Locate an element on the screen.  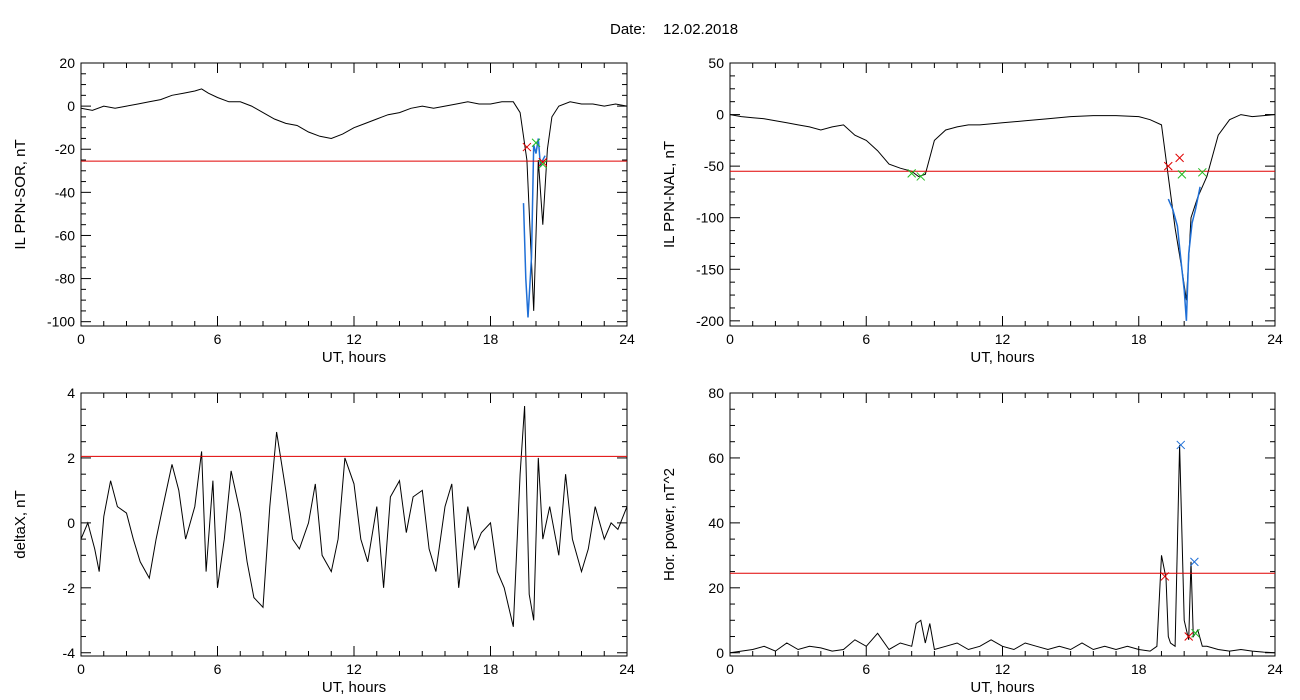
y-tick-label: -20 is located at coordinates (65, 149).